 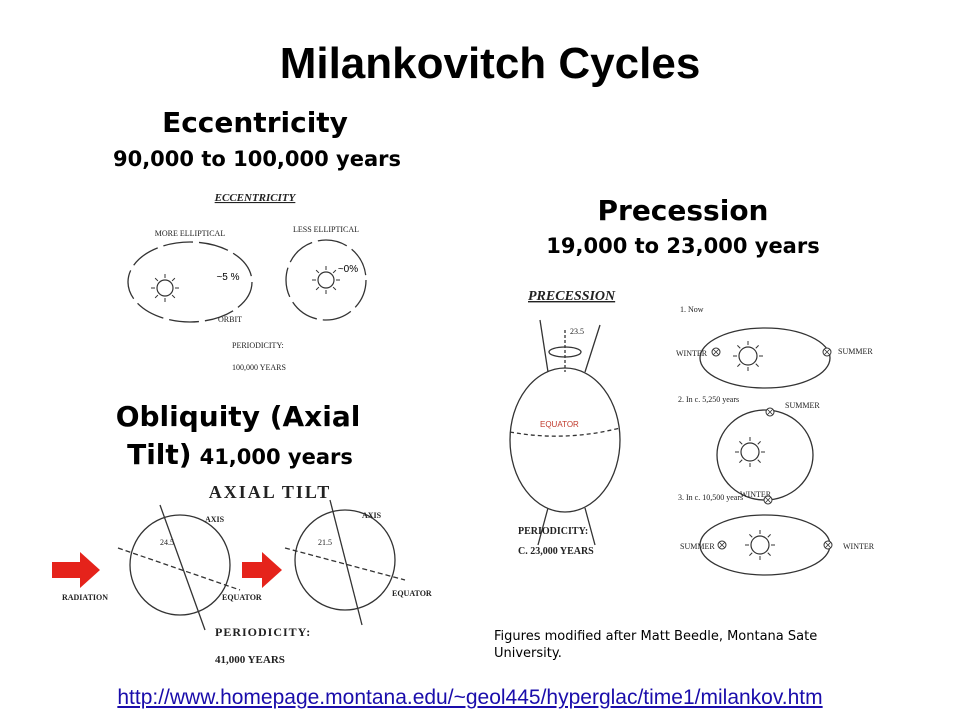 I want to click on period: 19,000 to 23,000 years, so click(x=682, y=246).